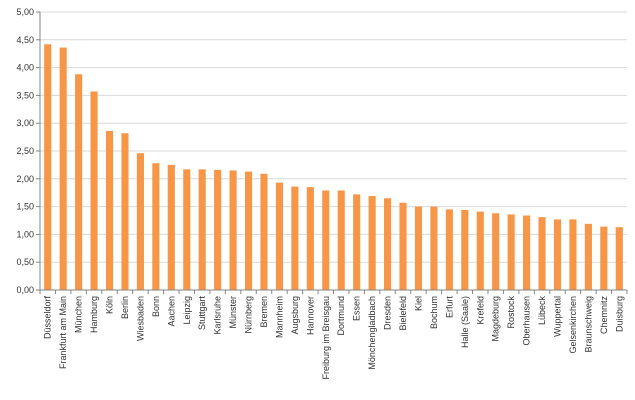 This screenshot has width=635, height=400. What do you see at coordinates (496, 319) in the screenshot?
I see `x-tick-label: Magdeburg` at bounding box center [496, 319].